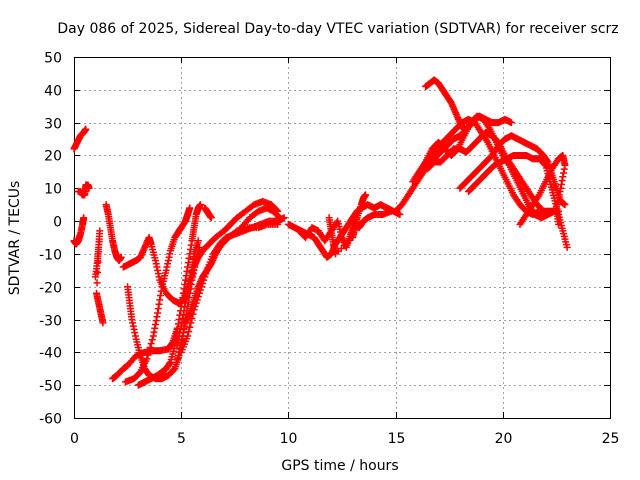 The width and height of the screenshot is (640, 480). Describe the element at coordinates (542, 189) in the screenshot. I see `series-track-z` at that location.